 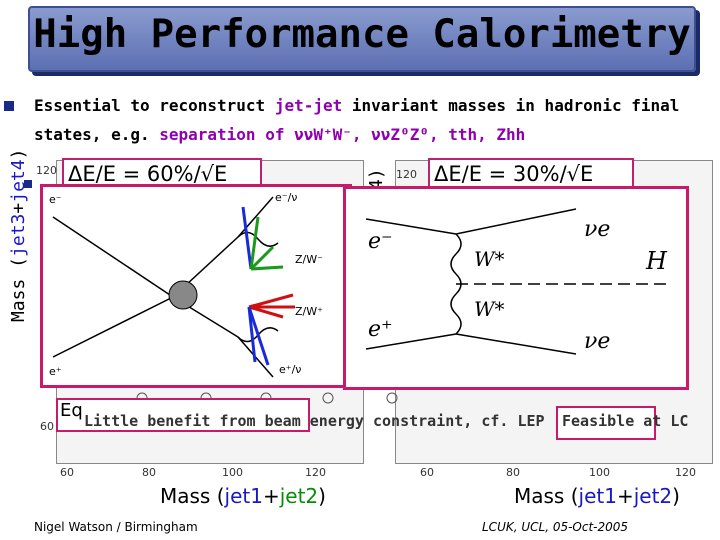 I want to click on feynman-left-label-enu-bottom: e⁺/ν, so click(x=290, y=369).